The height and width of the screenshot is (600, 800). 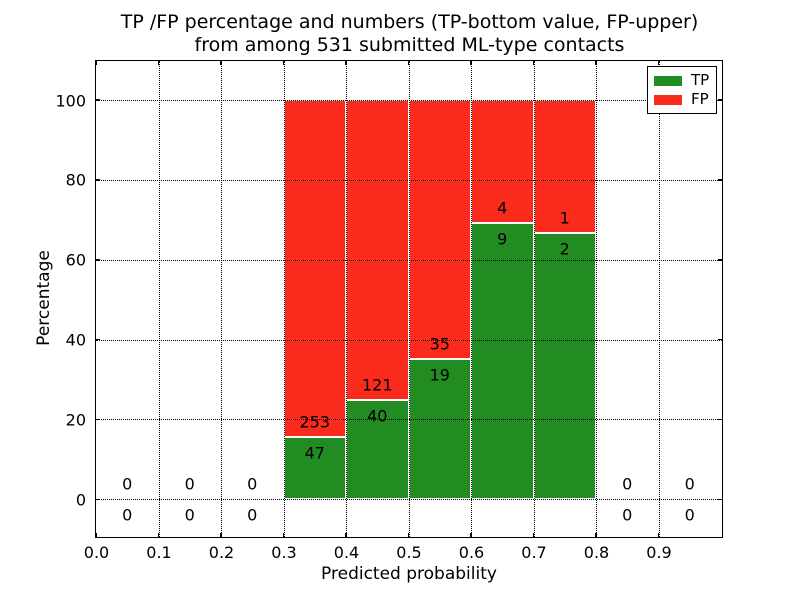 I want to click on x-tick-label: 0.9, so click(x=659, y=552).